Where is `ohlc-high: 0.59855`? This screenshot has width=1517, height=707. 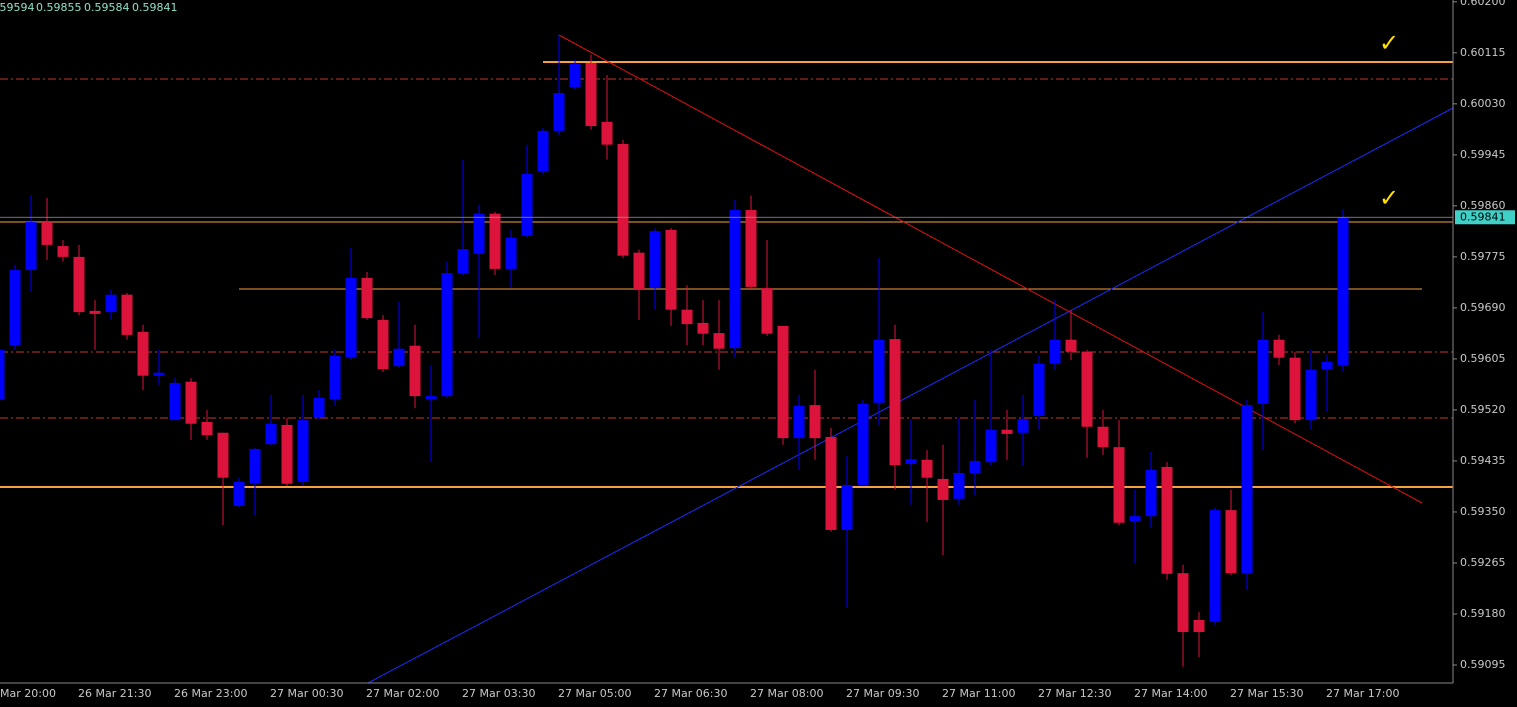
ohlc-high: 0.59855 is located at coordinates (59, 7).